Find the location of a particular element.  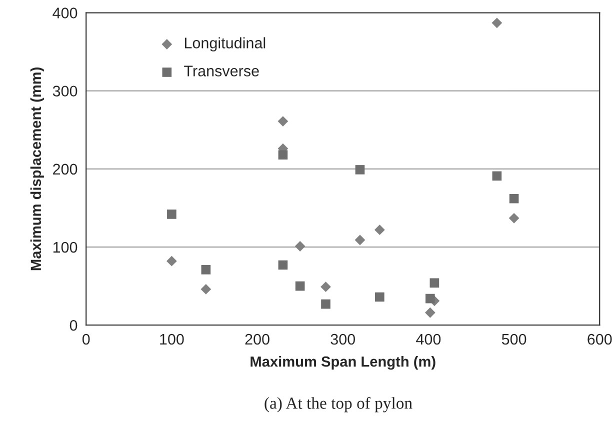

x-tick-label: 100 is located at coordinates (172, 339).